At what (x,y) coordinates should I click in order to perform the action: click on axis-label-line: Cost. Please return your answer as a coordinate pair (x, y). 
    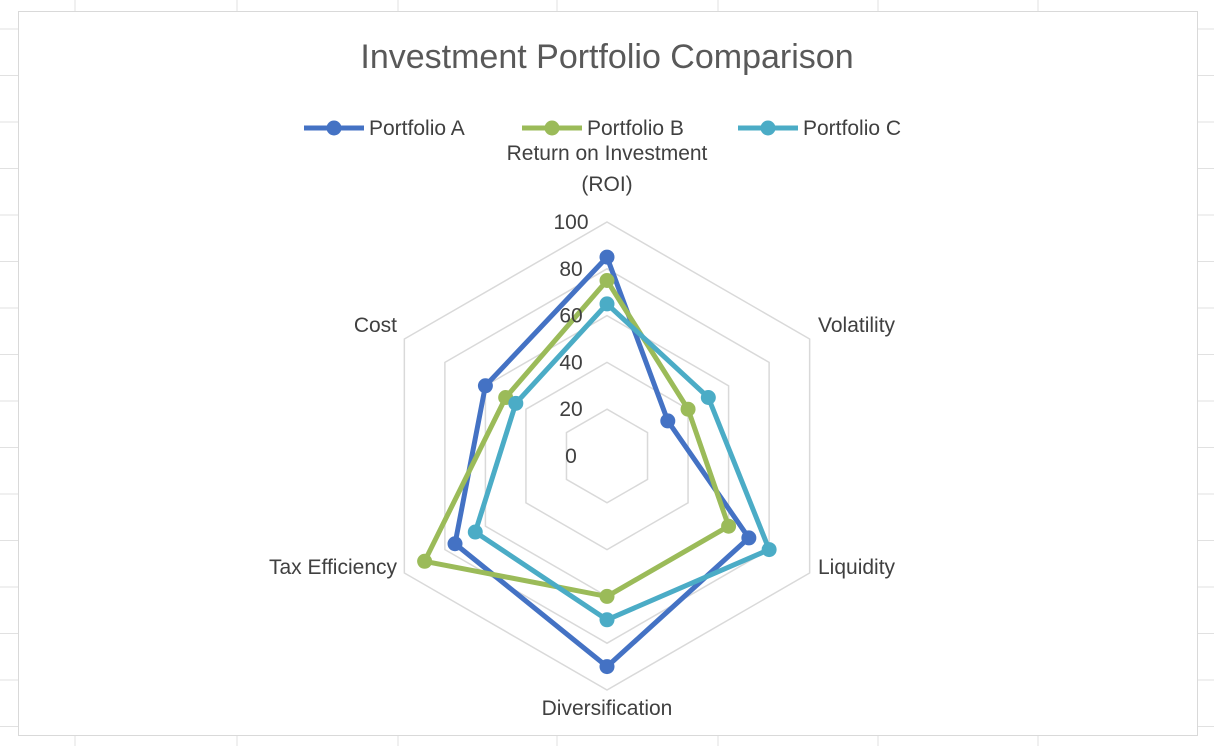
    Looking at the image, I should click on (375, 325).